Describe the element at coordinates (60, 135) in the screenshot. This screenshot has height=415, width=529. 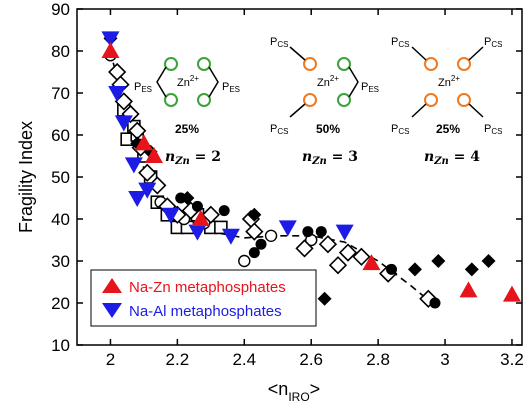
I see `y-tick-label: 60` at that location.